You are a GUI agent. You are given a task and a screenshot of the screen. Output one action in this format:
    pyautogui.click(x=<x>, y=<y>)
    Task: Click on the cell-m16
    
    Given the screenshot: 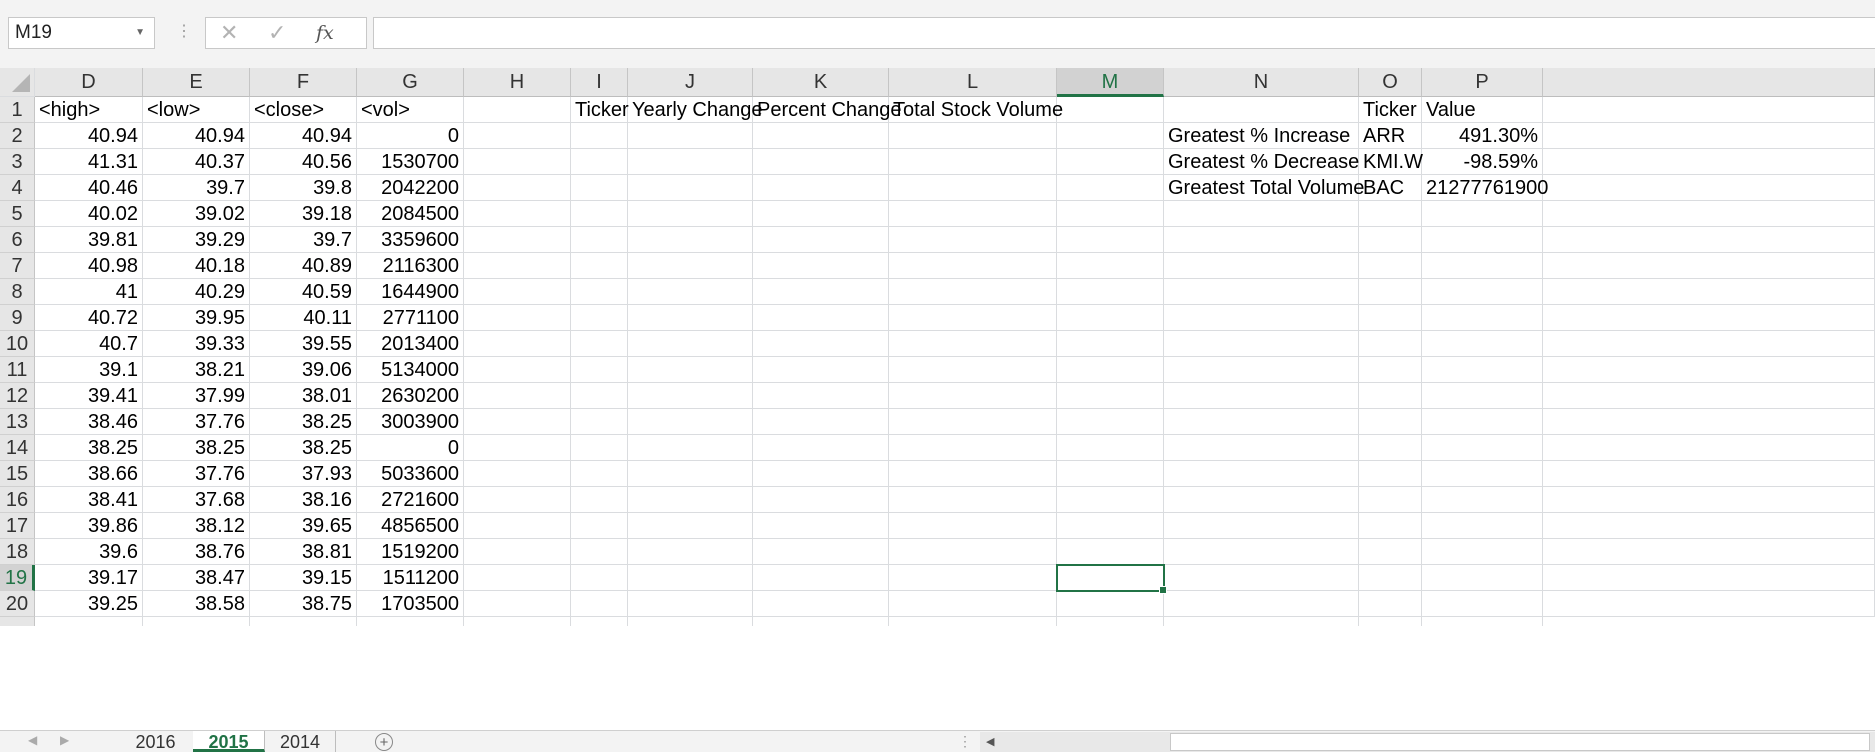 What is the action you would take?
    pyautogui.click(x=1110, y=500)
    